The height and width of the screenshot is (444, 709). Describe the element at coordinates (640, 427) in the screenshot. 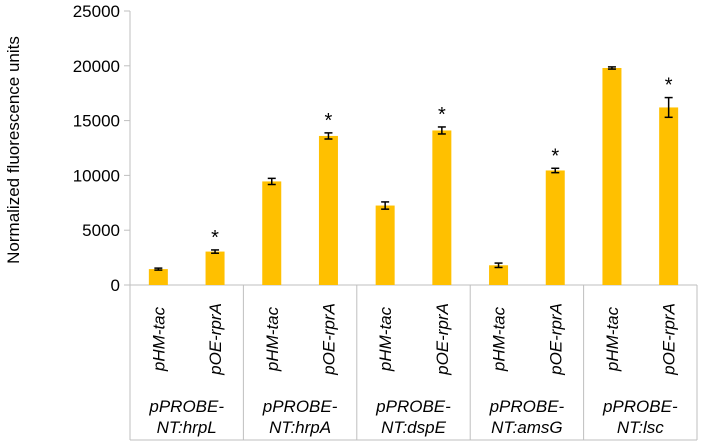

I see `group-label-line2: NT:lsc` at that location.